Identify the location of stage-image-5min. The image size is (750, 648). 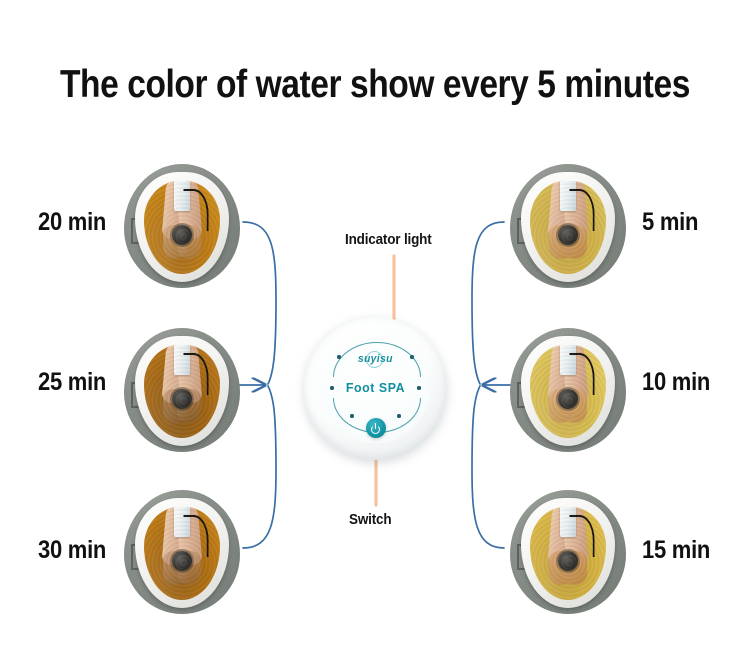
(568, 226).